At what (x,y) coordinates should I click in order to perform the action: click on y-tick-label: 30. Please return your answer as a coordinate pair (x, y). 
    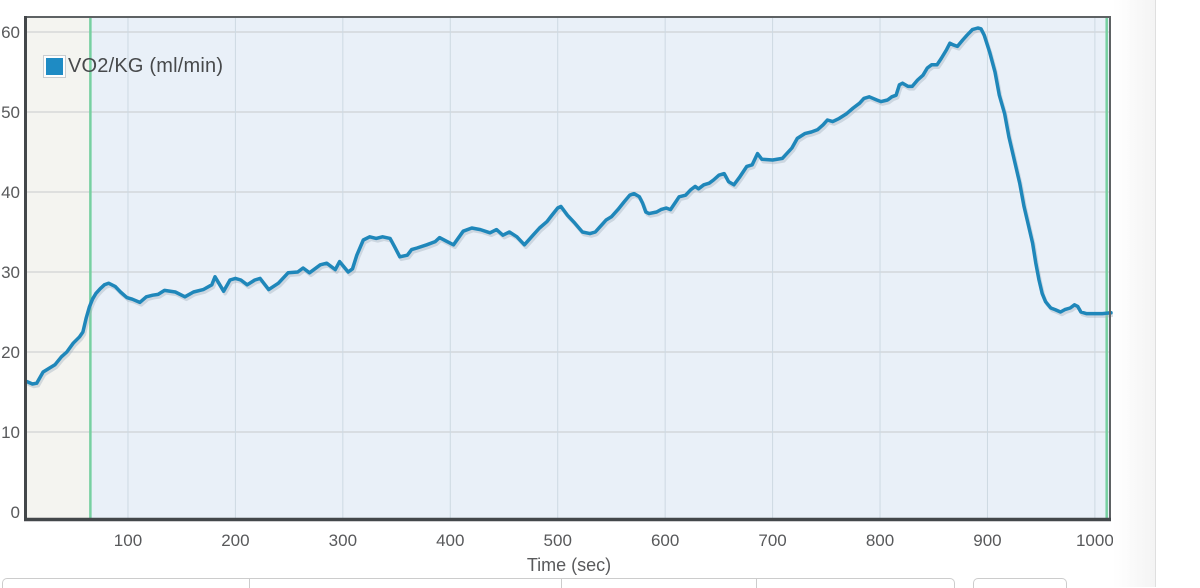
    Looking at the image, I should click on (10, 272).